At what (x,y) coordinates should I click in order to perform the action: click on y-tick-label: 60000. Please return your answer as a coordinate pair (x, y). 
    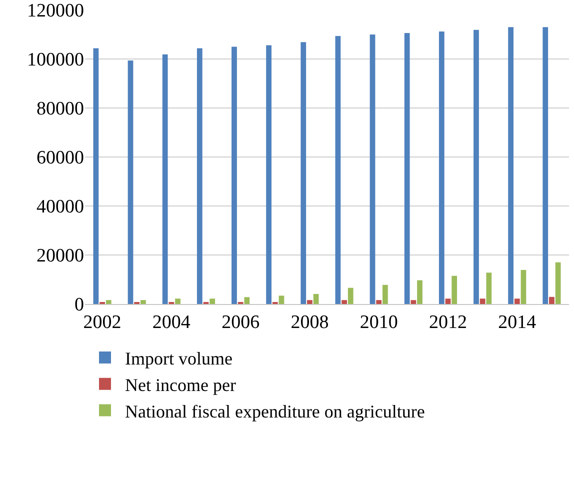
    Looking at the image, I should click on (60, 158).